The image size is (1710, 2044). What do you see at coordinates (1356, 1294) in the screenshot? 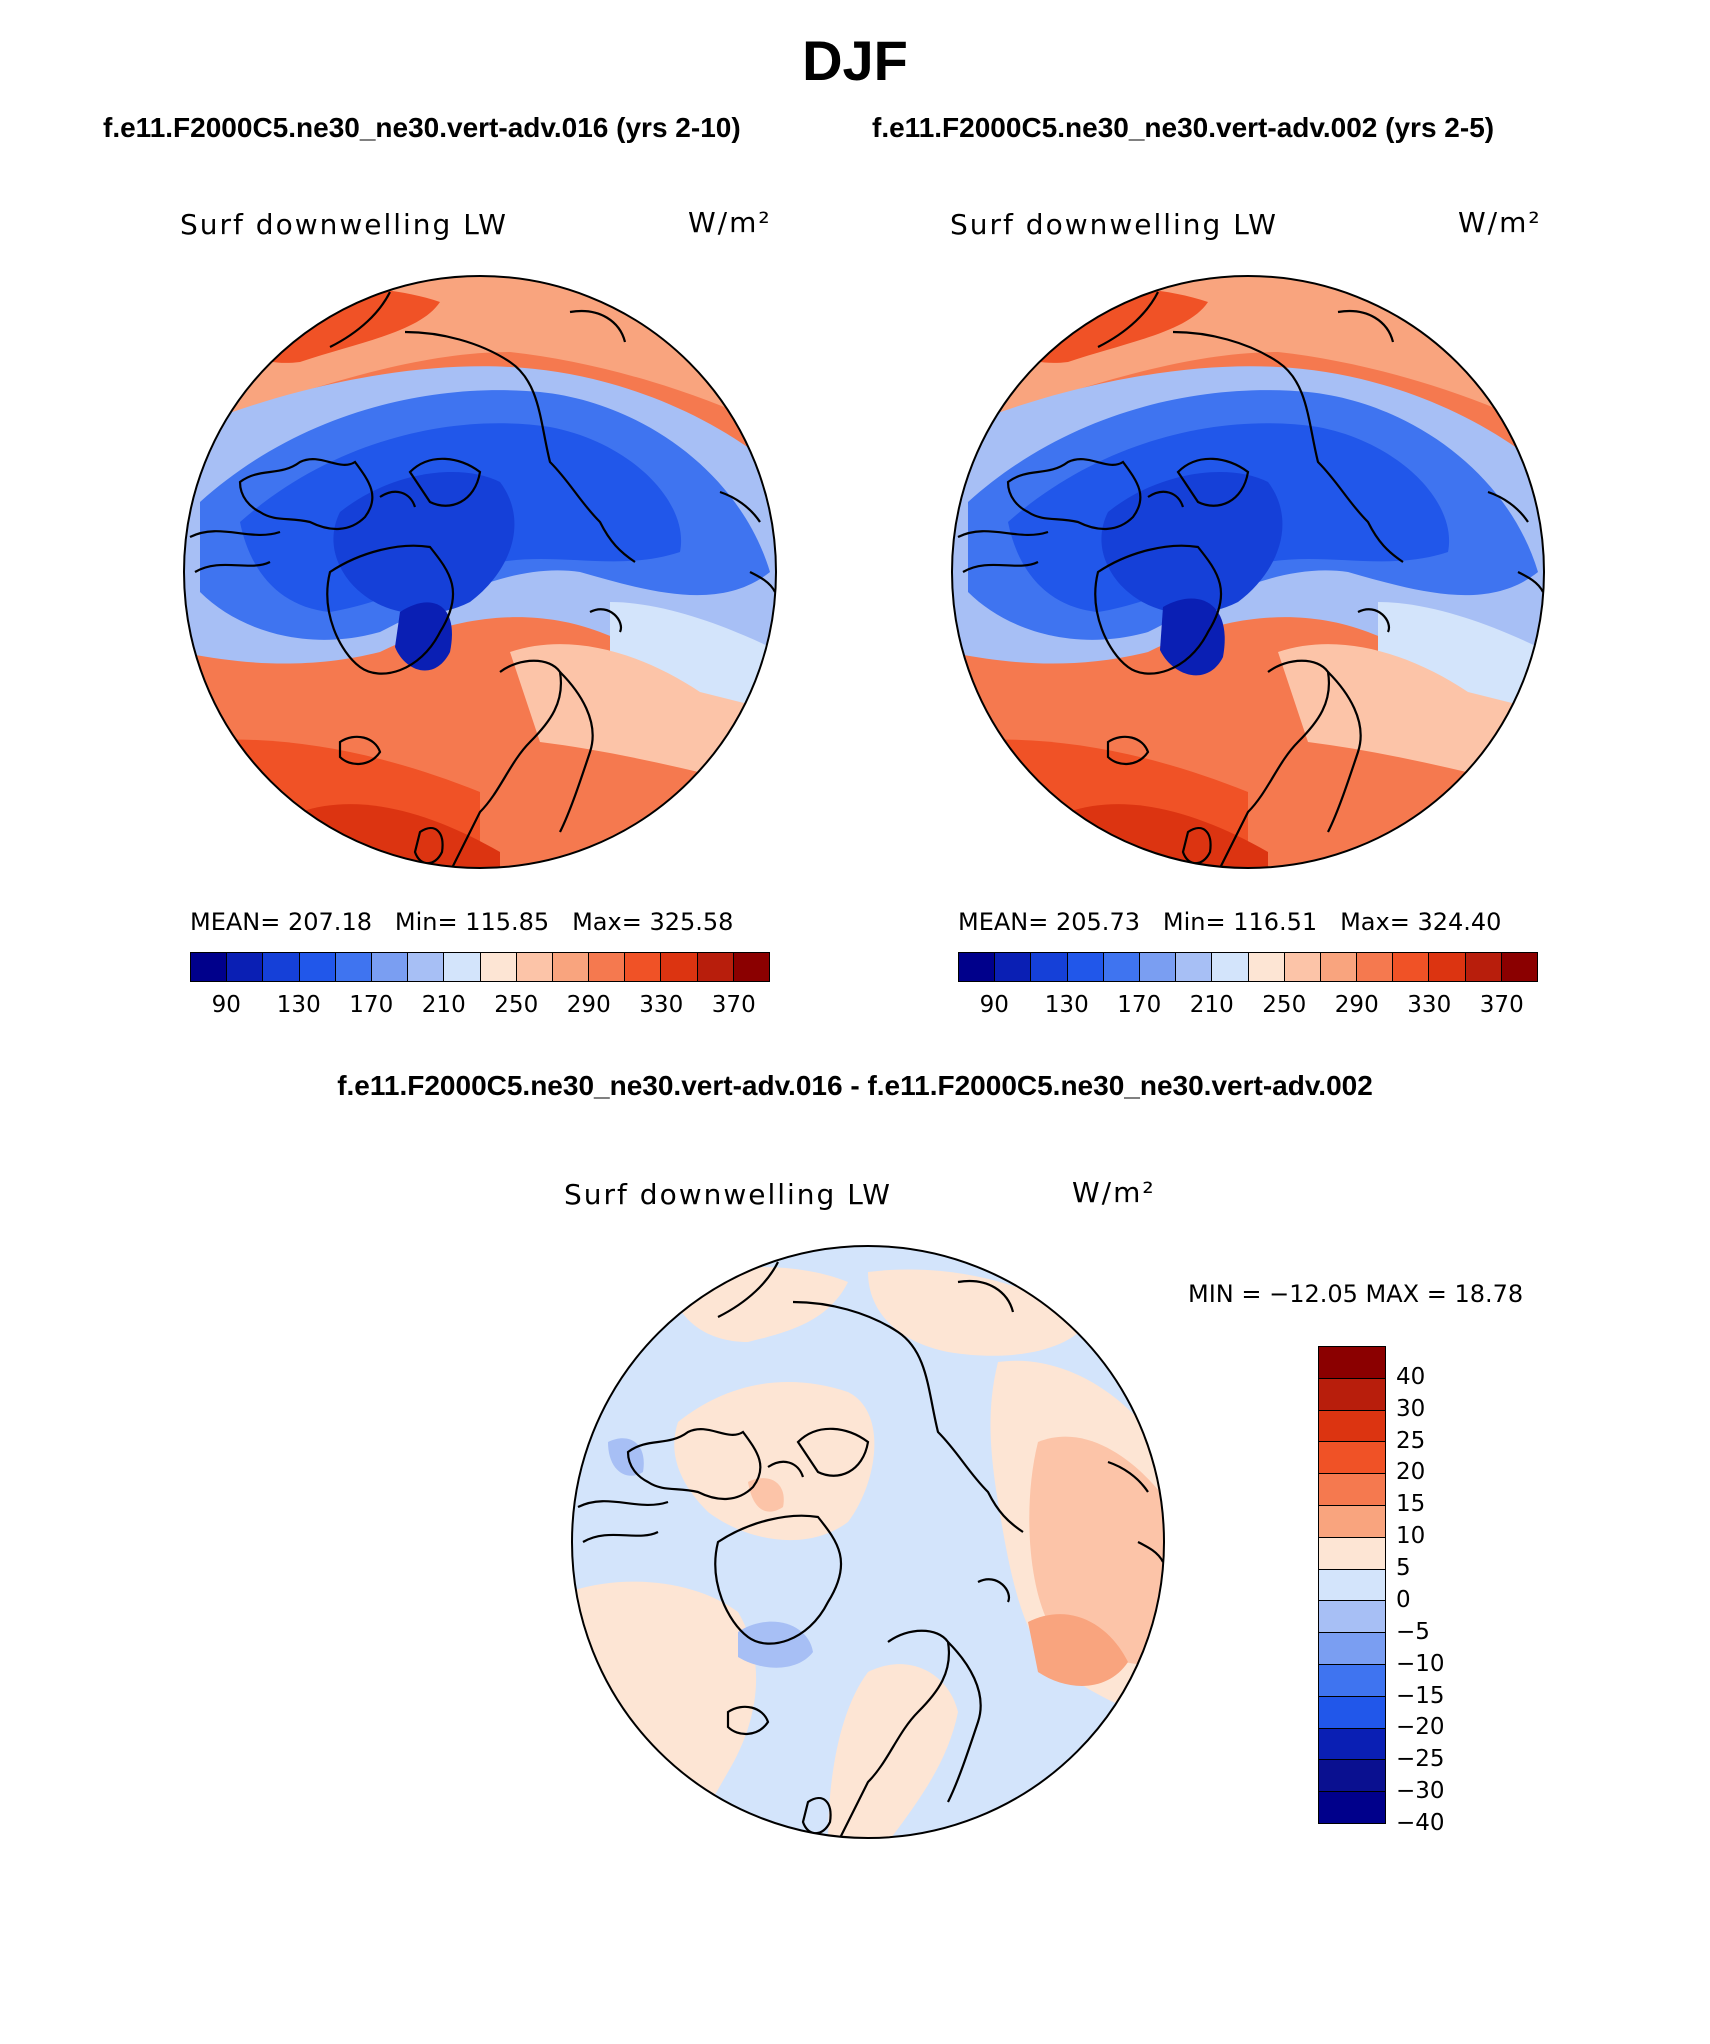
I see `diff-minmax: MIN = −12.05 MAX = 18.78` at bounding box center [1356, 1294].